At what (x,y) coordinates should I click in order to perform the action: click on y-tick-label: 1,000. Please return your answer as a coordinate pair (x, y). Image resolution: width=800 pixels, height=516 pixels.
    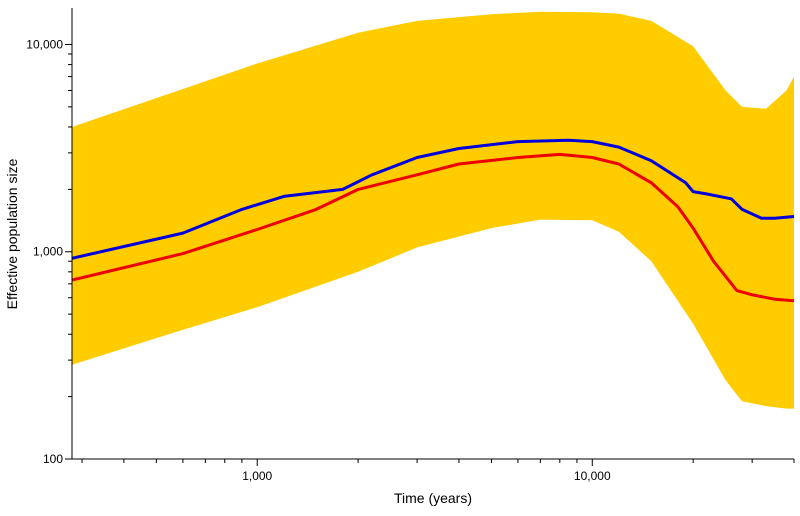
    Looking at the image, I should click on (48, 252).